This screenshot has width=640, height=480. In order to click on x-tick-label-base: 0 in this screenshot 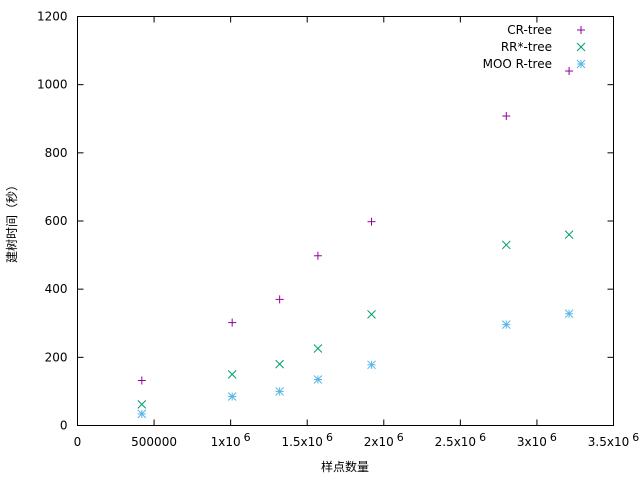, I will do `click(78, 442)`.